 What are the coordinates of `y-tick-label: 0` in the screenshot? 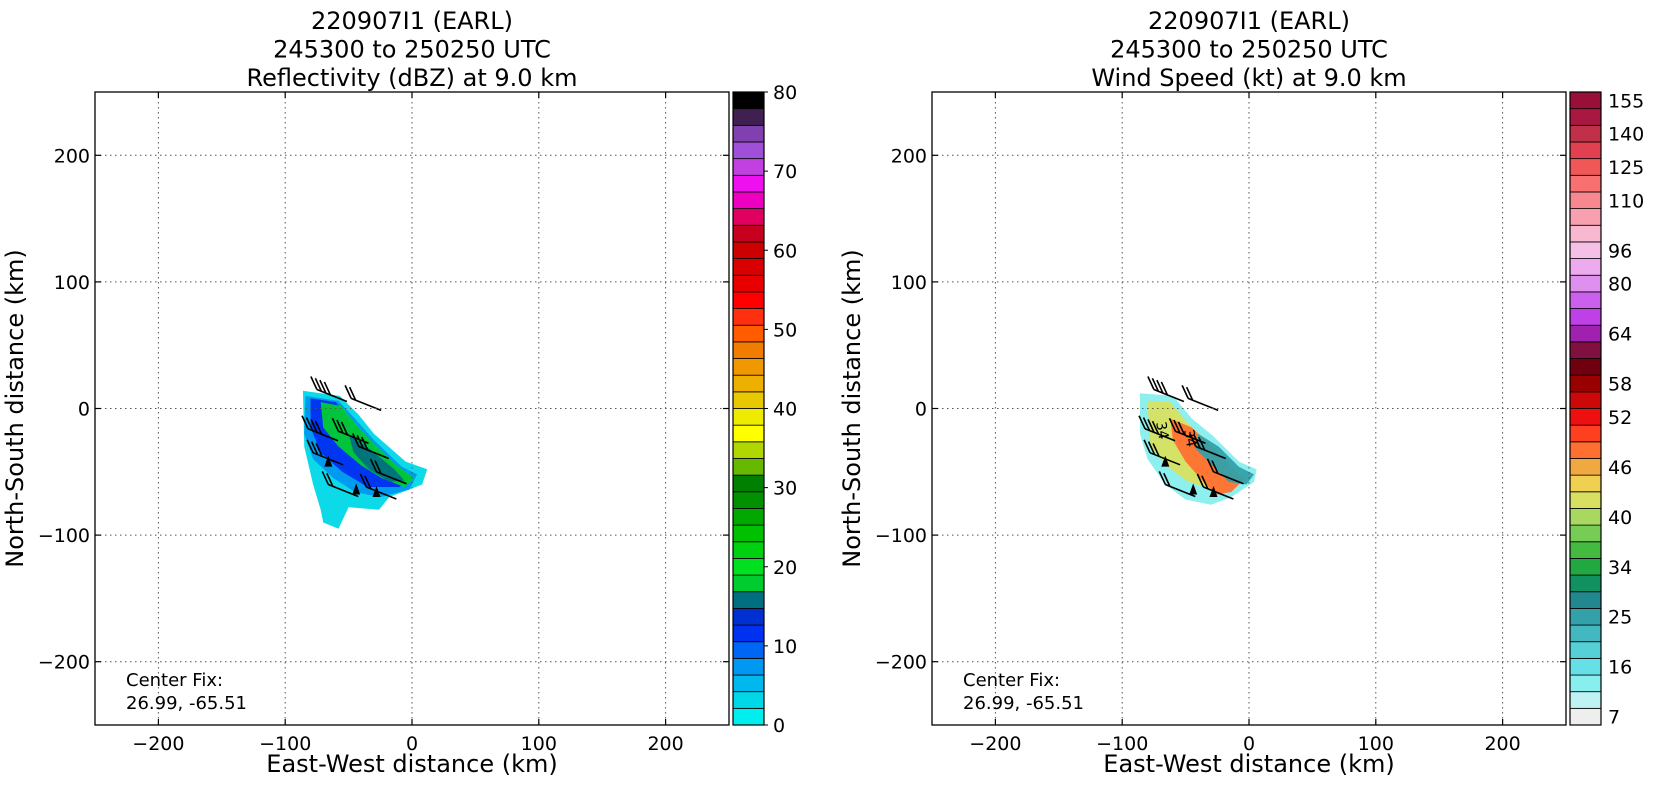 It's located at (84, 410).